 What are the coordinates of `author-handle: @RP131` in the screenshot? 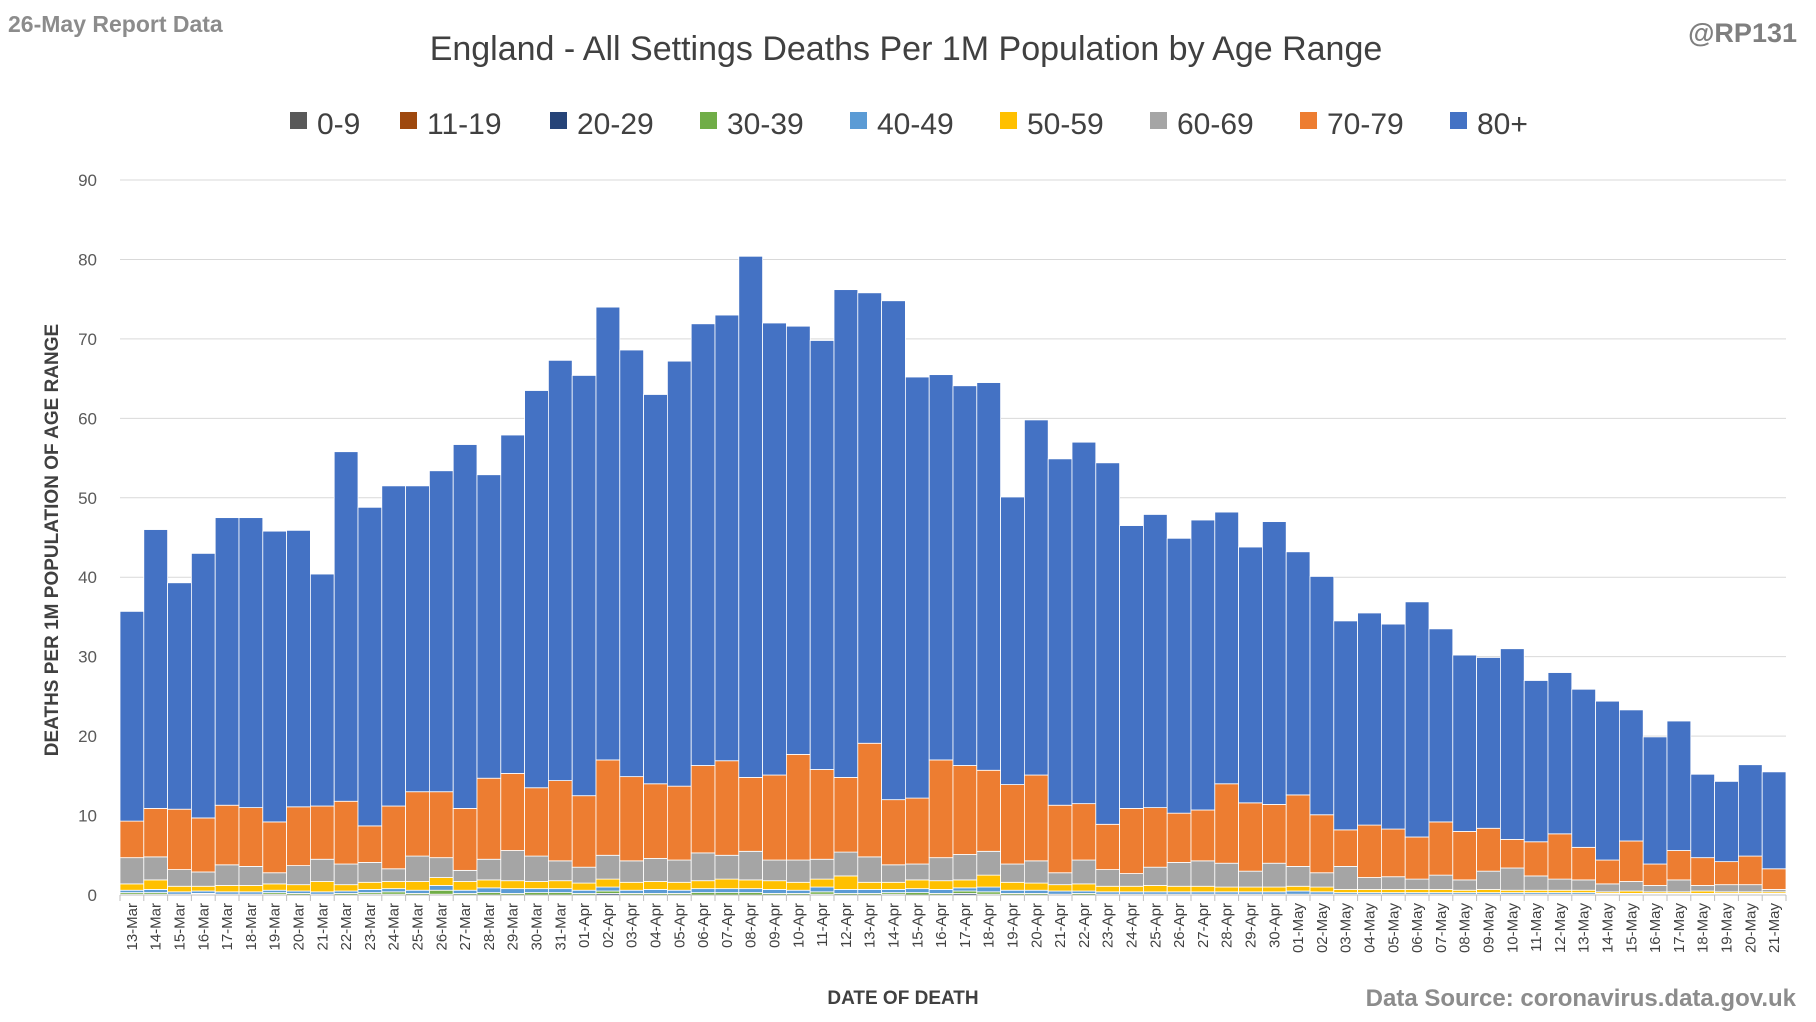 It's located at (1742, 33).